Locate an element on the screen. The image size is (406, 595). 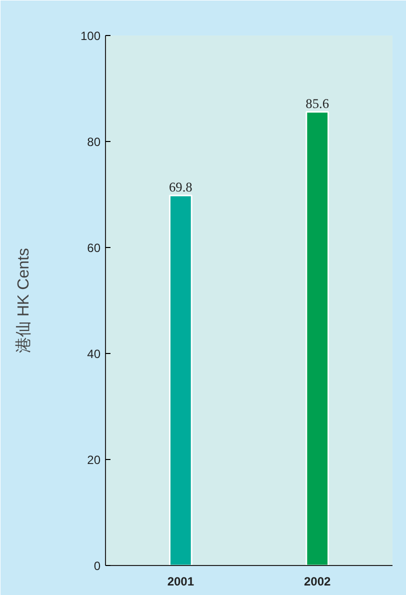
y-tick-label: 60 is located at coordinates (94, 248).